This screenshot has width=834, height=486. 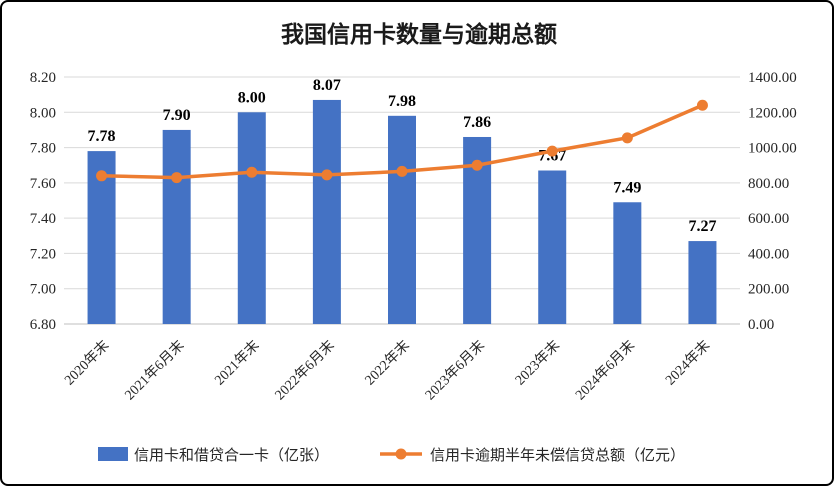 What do you see at coordinates (113, 454) in the screenshot?
I see `legend-bar-swatch` at bounding box center [113, 454].